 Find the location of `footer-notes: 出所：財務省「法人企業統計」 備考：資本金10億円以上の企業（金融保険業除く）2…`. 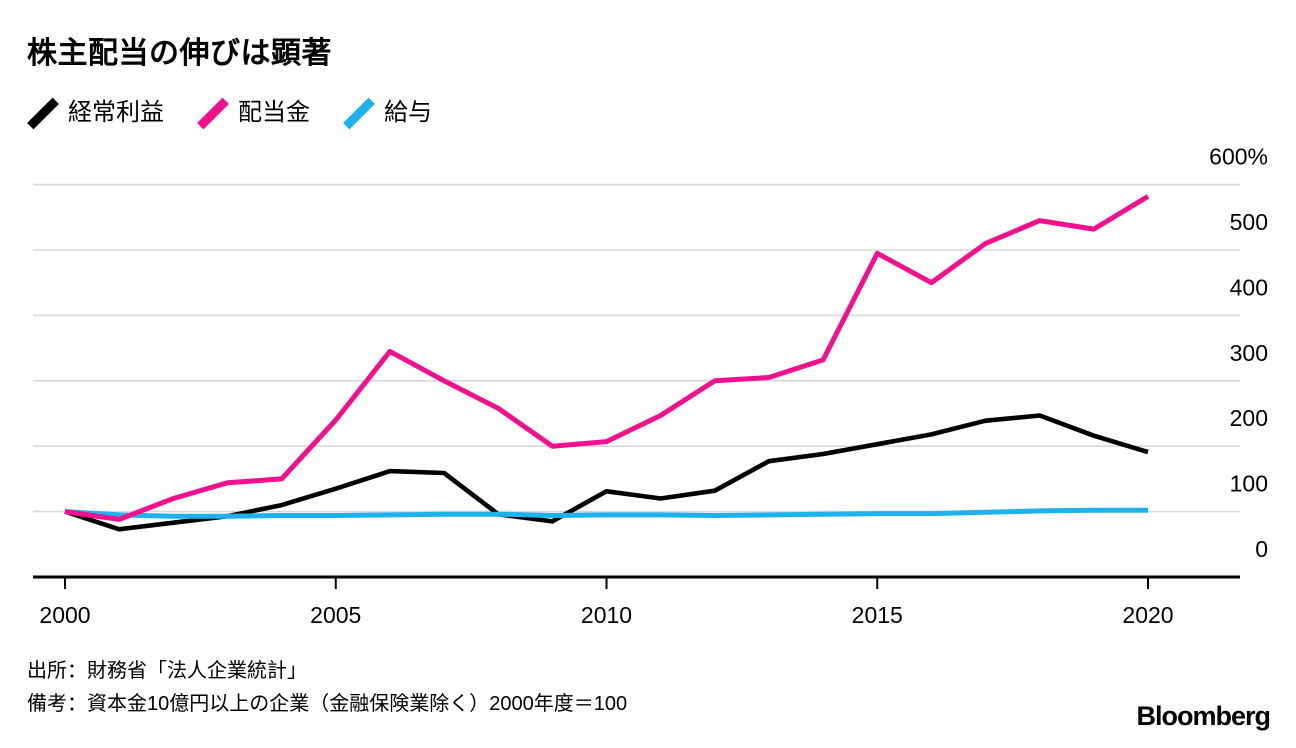

footer-notes: 出所：財務省「法人企業統計」 備考：資本金10億円以上の企業（金融保険業除く）2… is located at coordinates (327, 688).